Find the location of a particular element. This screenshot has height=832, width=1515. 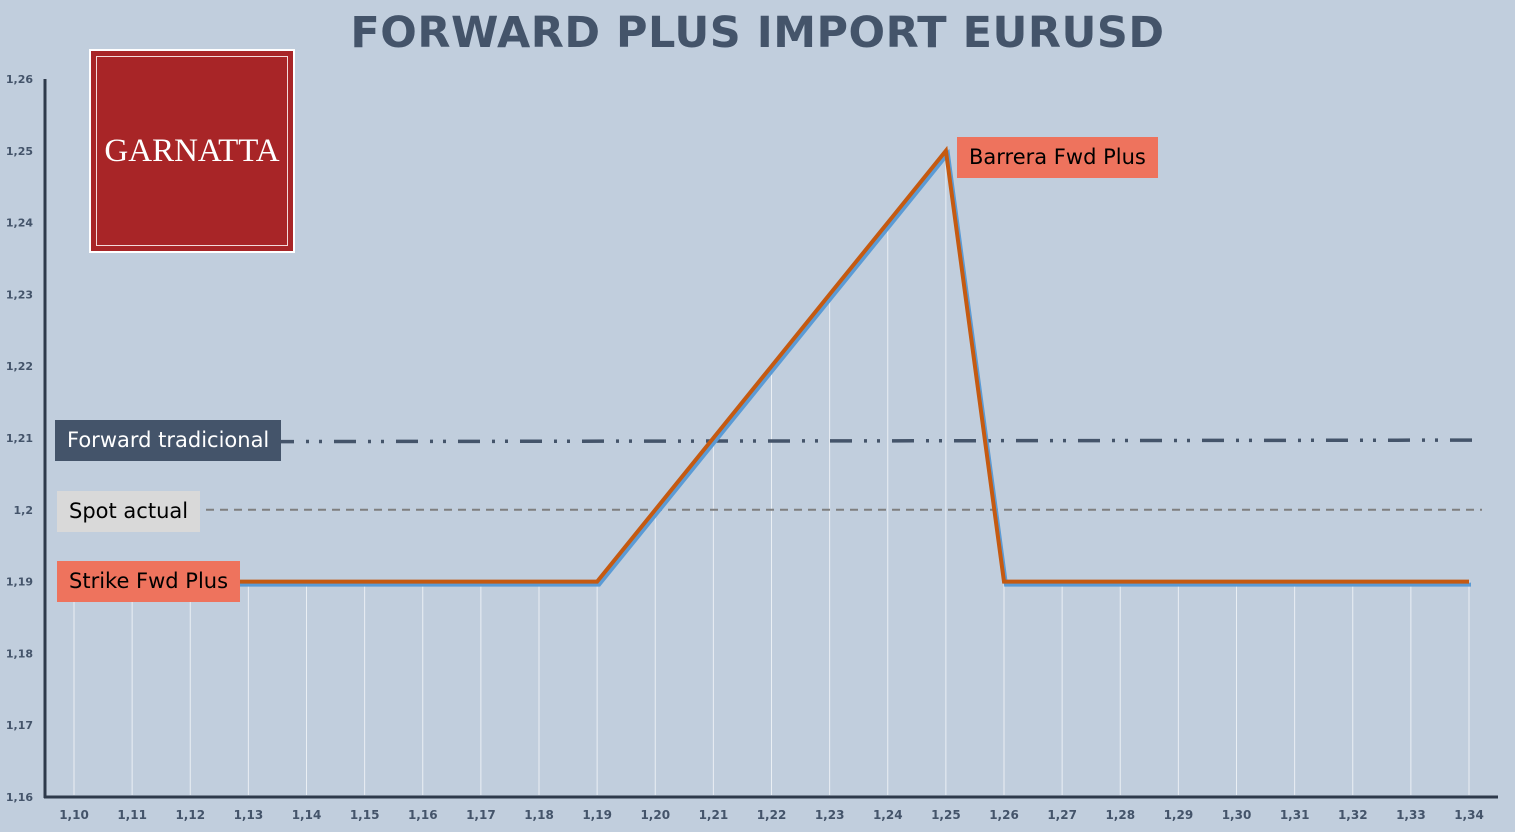

y-tick-label: 1,18 is located at coordinates (19, 653).